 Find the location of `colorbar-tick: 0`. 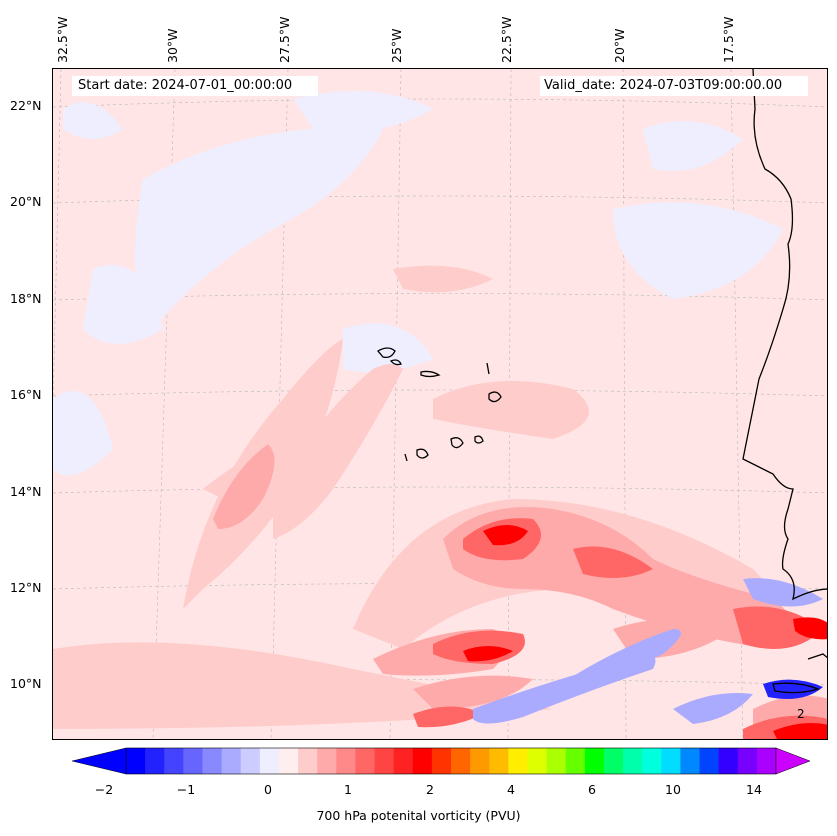

colorbar-tick: 0 is located at coordinates (268, 789).